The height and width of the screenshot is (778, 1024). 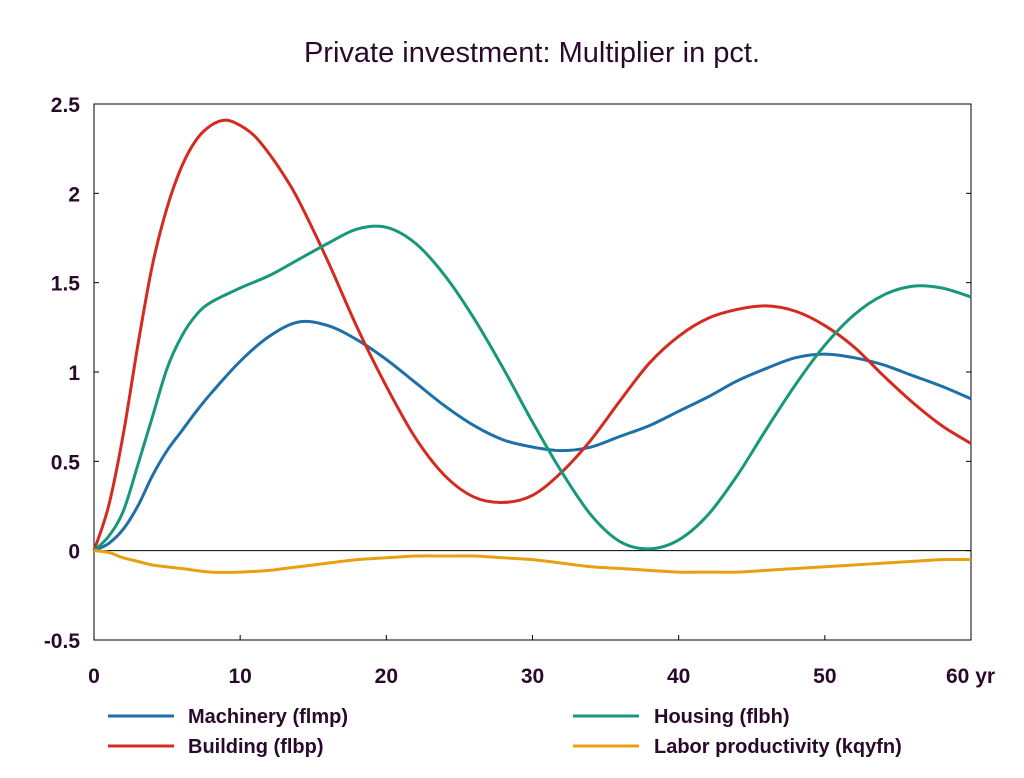 I want to click on y-tick-label: -0.5, so click(x=62, y=641).